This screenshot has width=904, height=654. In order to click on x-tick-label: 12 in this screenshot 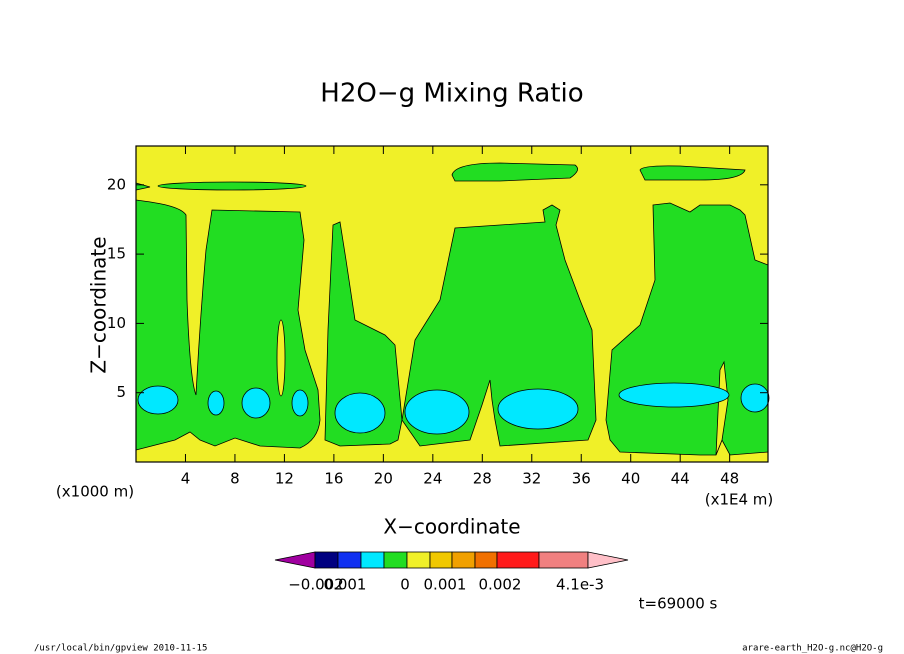, I will do `click(284, 479)`.